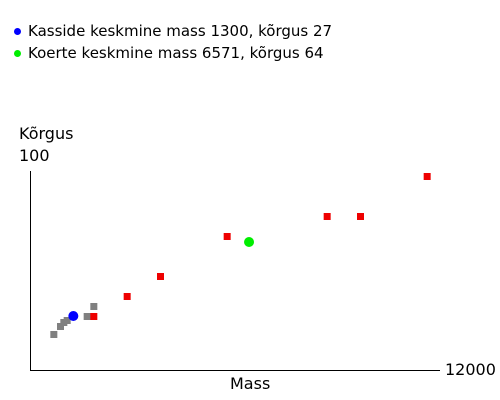  Describe the element at coordinates (17, 53) in the screenshot. I see `green-dot-icon` at that location.